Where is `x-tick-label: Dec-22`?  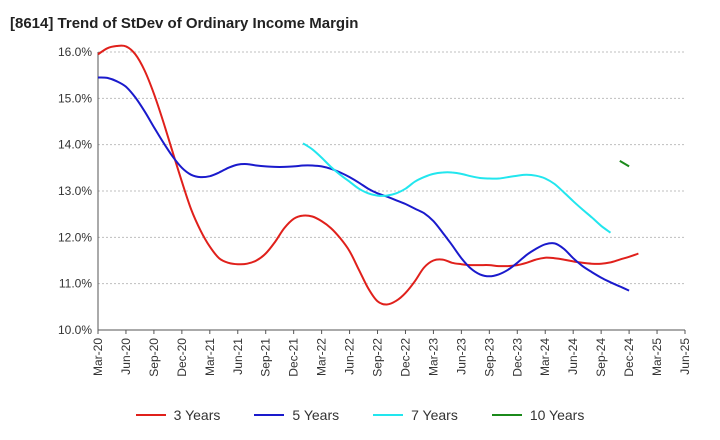 x-tick-label: Dec-22 is located at coordinates (405, 357).